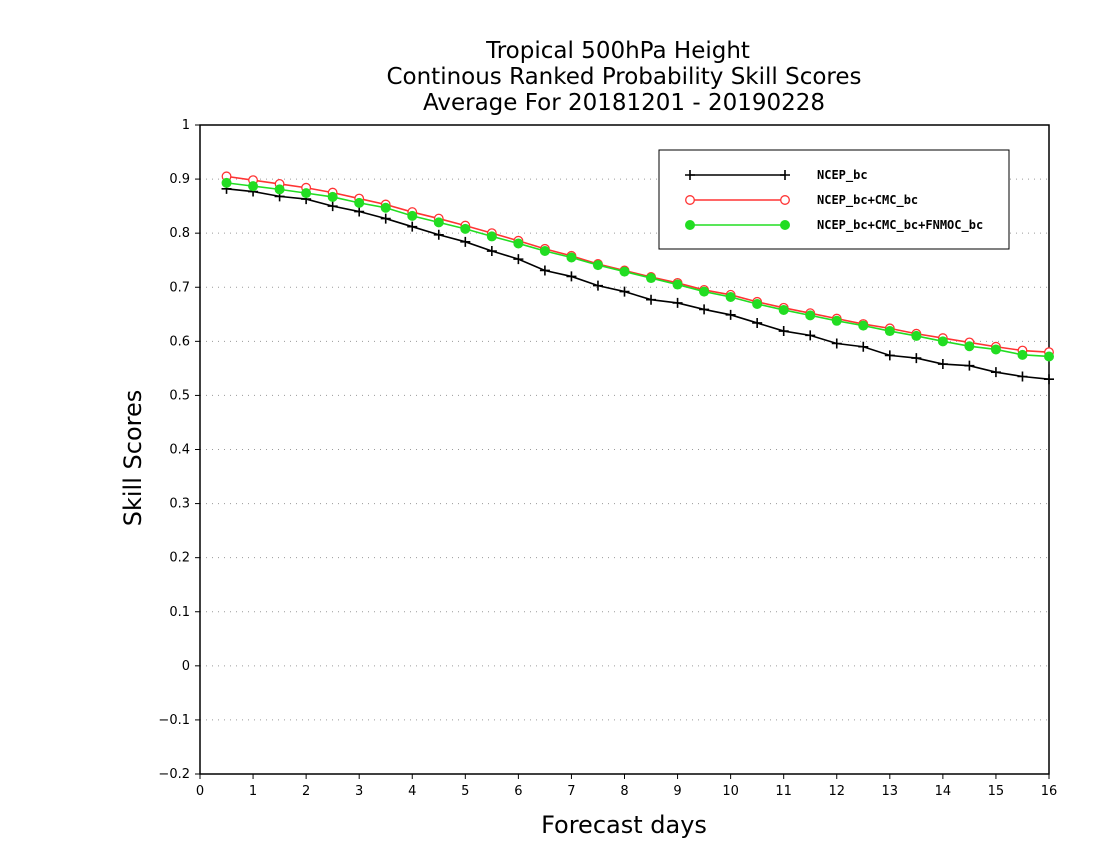  What do you see at coordinates (179, 341) in the screenshot?
I see `y-tick-label: 0.6` at bounding box center [179, 341].